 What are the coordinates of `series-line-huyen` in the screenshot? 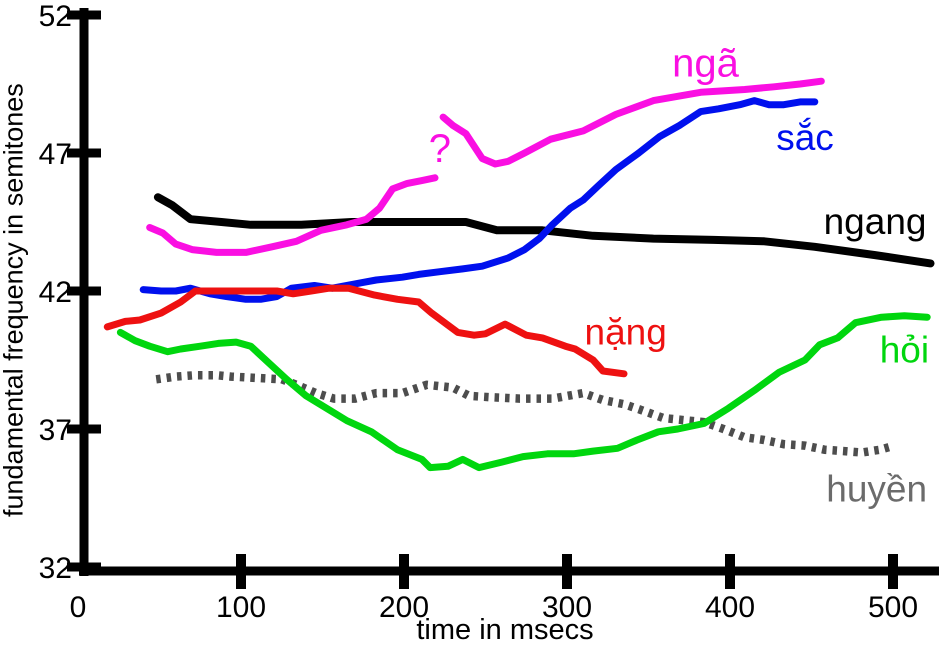 It's located at (525, 413).